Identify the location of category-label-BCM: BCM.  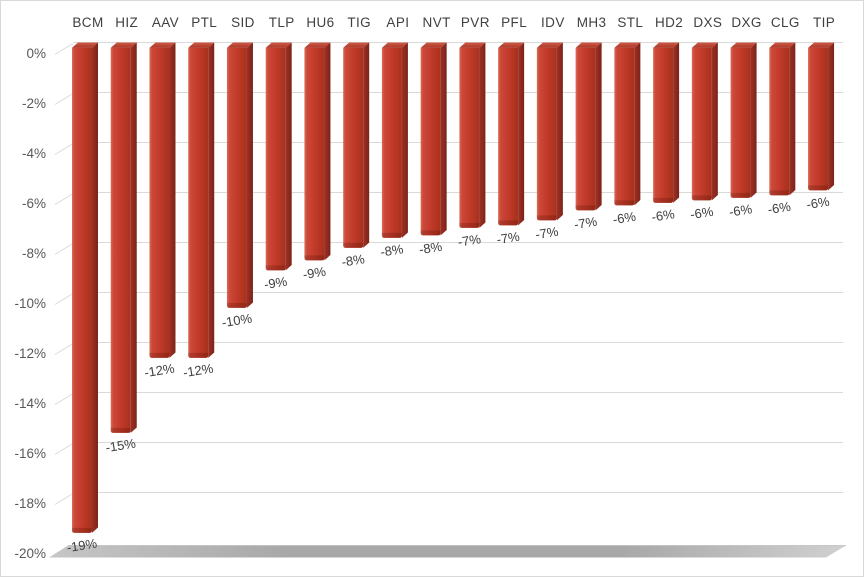
(87, 22).